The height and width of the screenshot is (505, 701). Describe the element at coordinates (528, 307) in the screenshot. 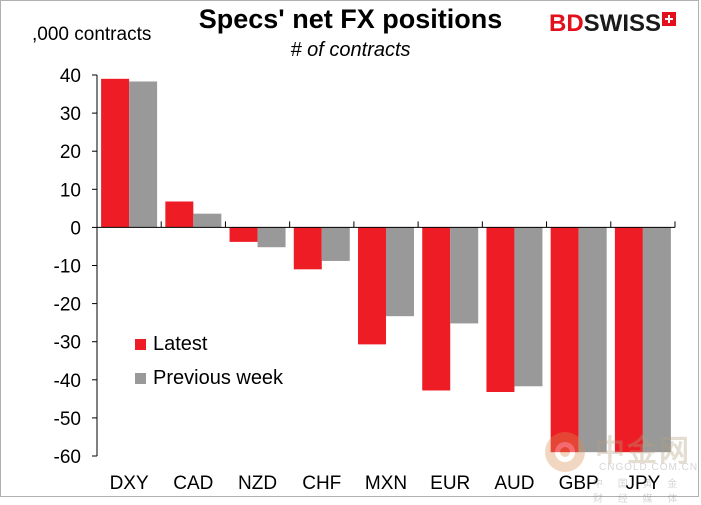

I see `bar-aud-previous-week` at that location.